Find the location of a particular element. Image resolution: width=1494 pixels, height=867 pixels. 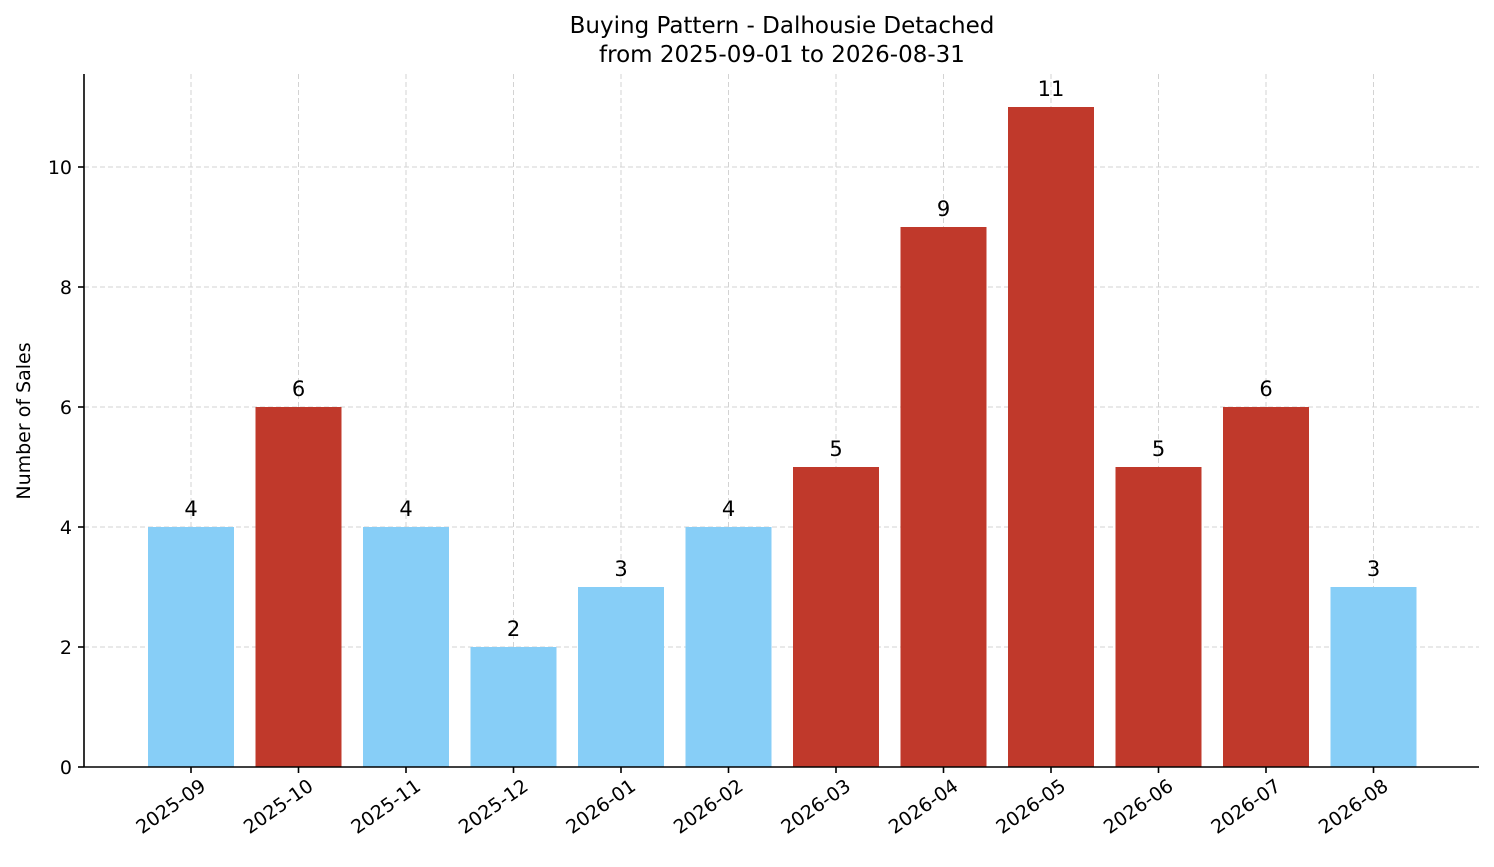

data-label-2026-01: 3 is located at coordinates (620, 569).